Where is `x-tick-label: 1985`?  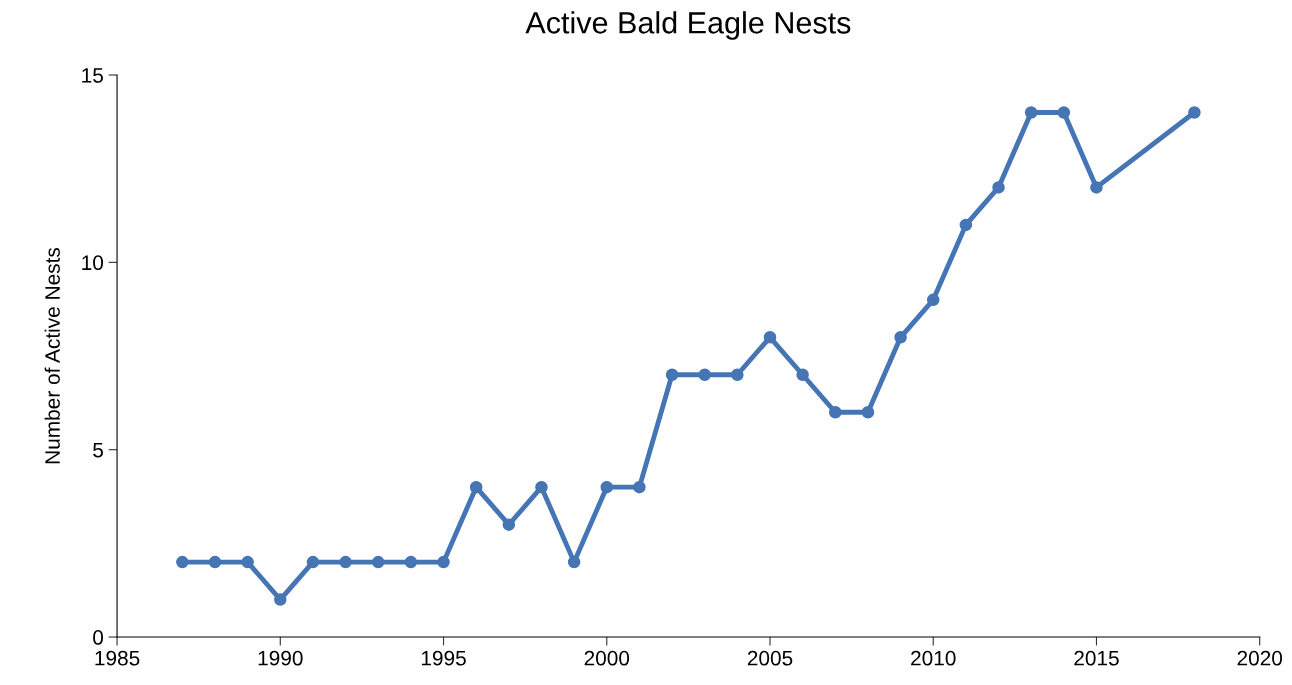 x-tick-label: 1985 is located at coordinates (117, 658).